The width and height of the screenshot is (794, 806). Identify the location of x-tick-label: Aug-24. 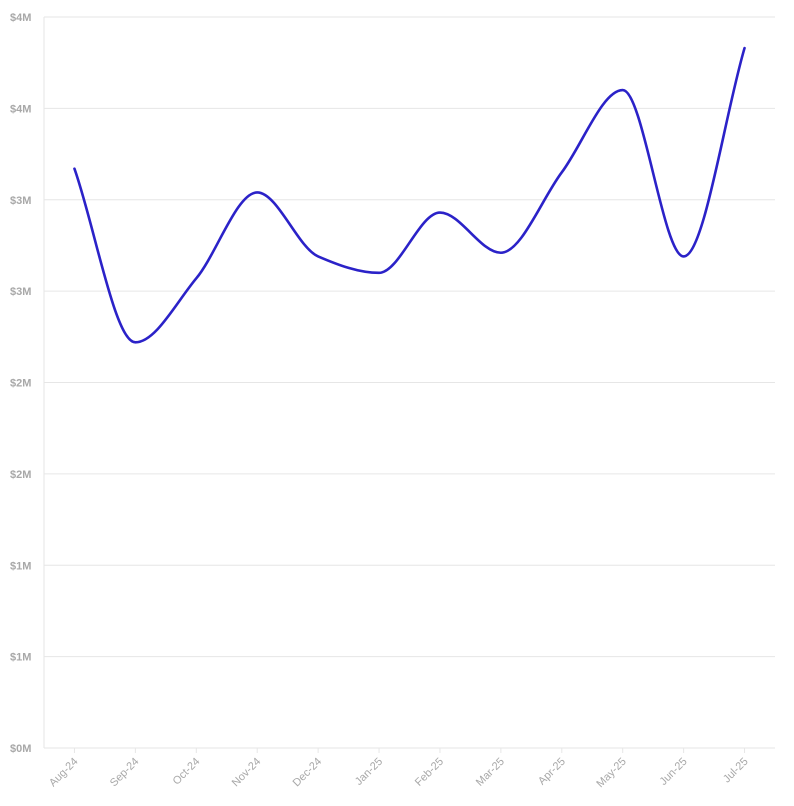
(64, 773).